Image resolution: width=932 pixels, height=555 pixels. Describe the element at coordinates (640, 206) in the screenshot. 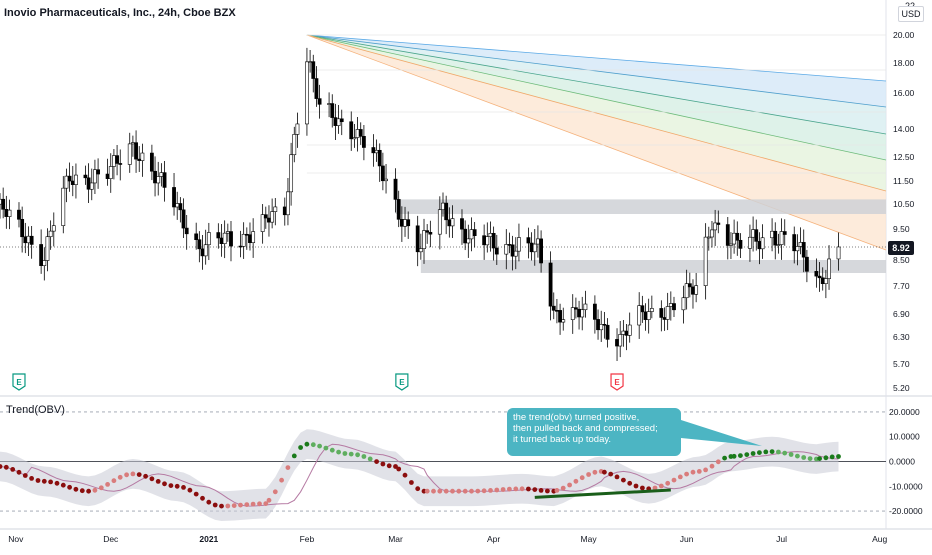

I see `resistance-zone` at that location.